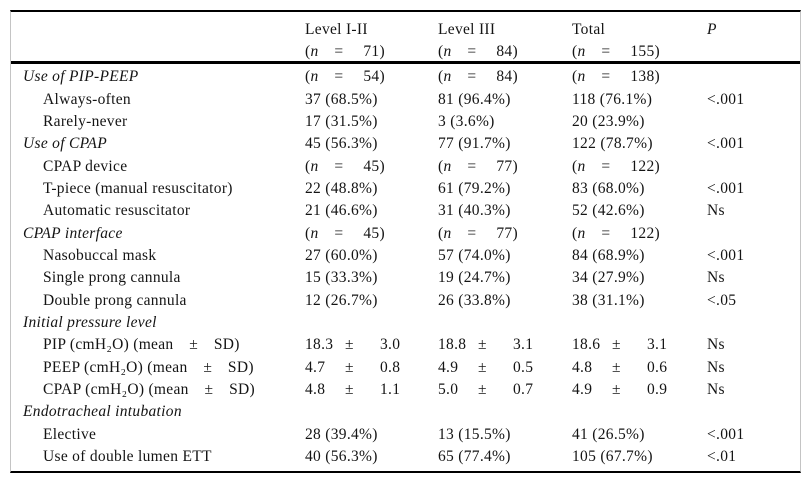 The image size is (812, 487). I want to click on value-segment: 5.0, so click(448, 389).